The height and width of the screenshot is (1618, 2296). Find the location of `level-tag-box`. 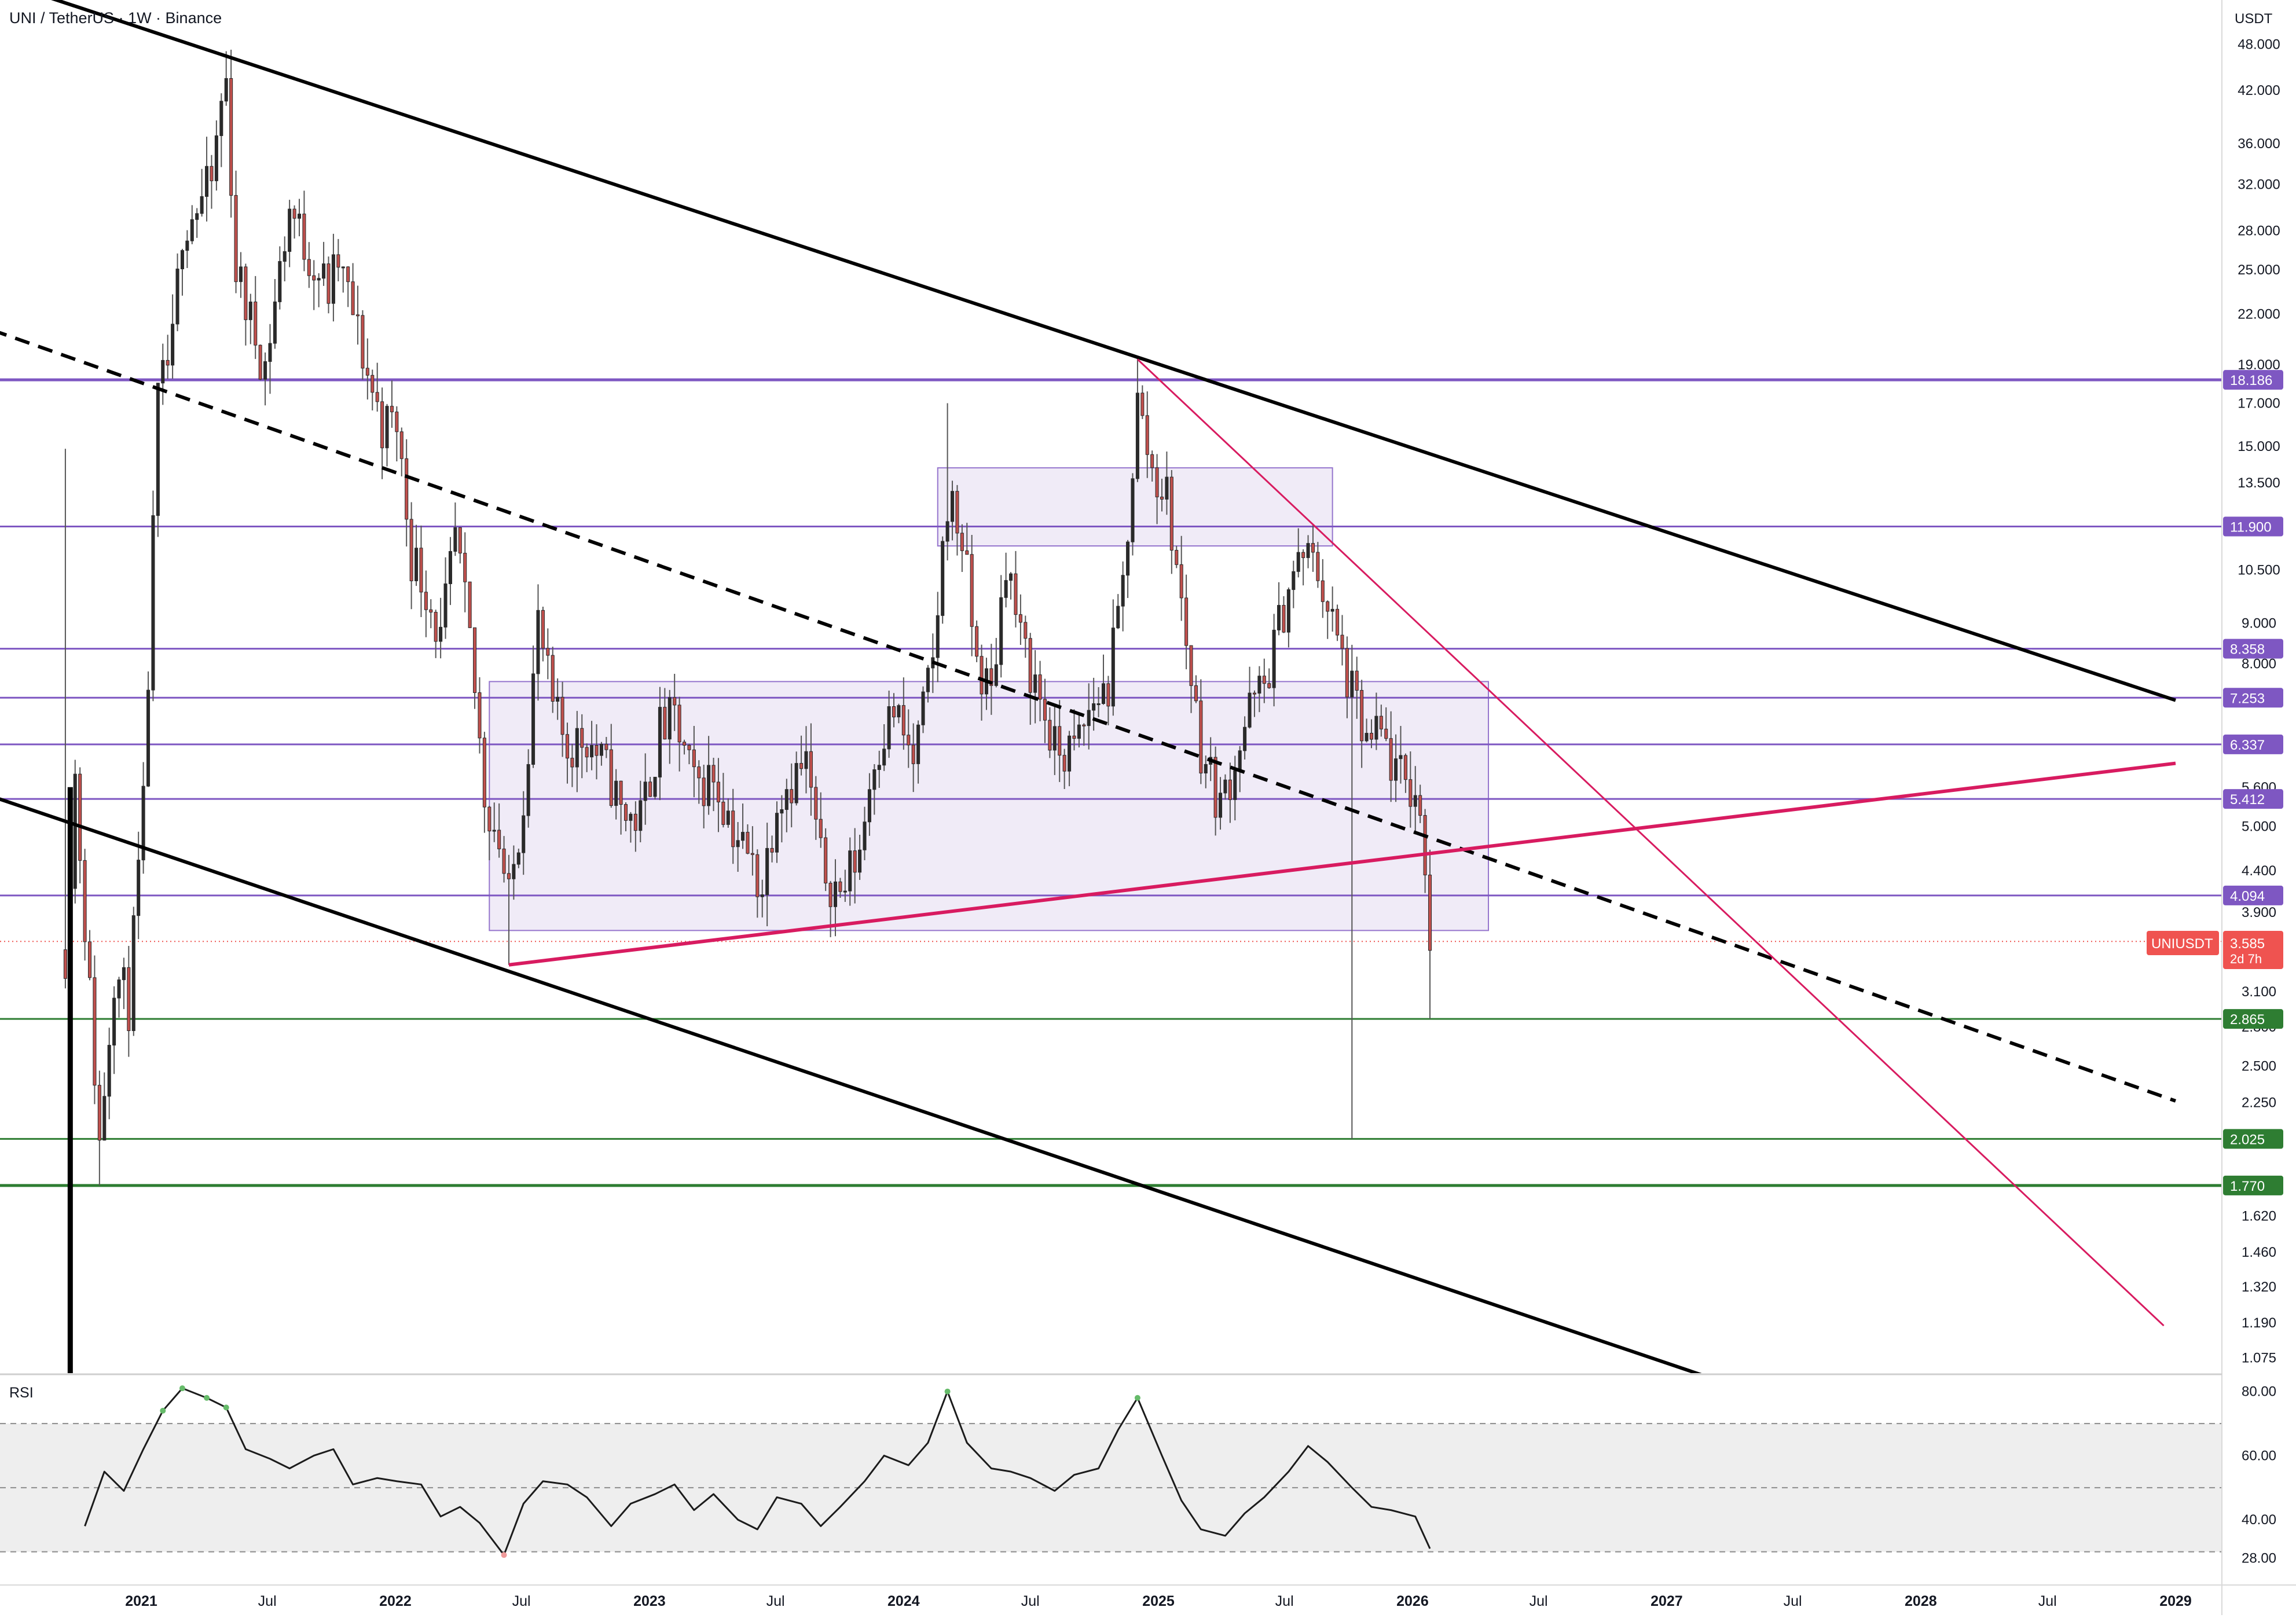

level-tag-box is located at coordinates (2253, 1019).